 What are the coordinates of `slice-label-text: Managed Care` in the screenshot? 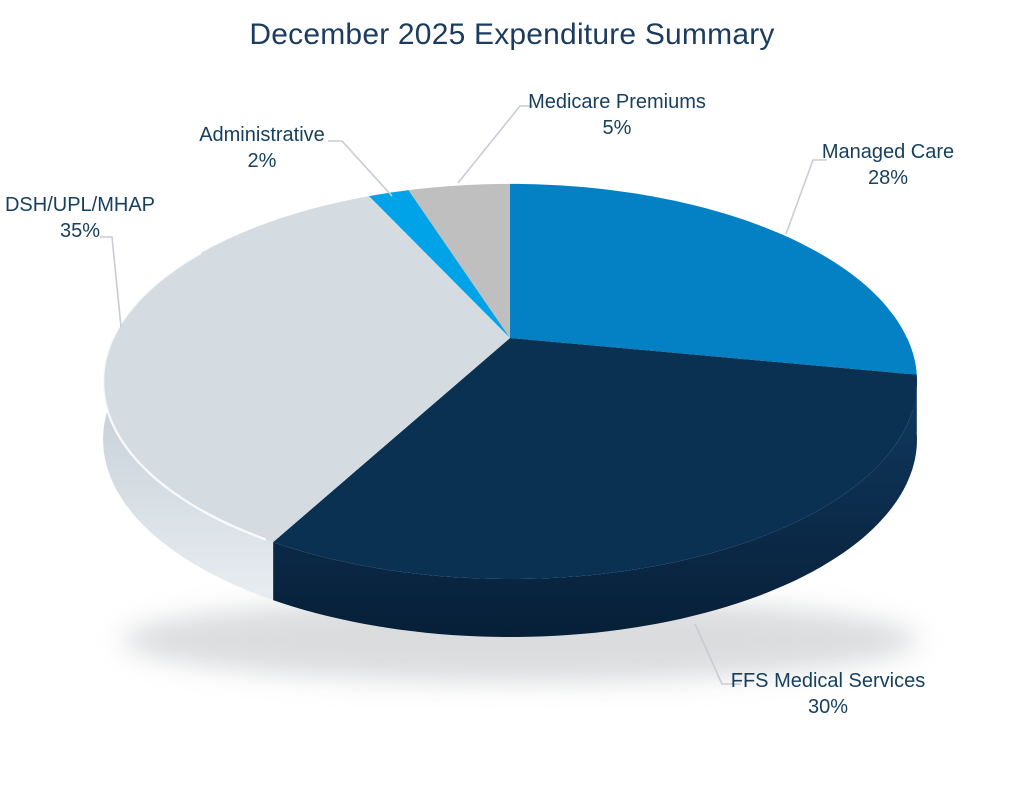 It's located at (888, 152).